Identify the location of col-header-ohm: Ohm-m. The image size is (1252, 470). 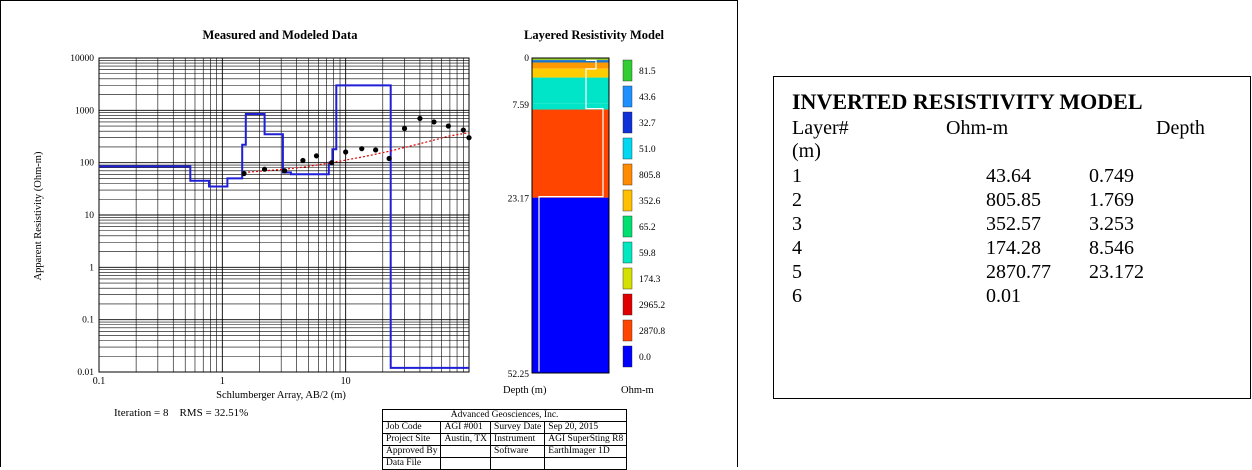
(977, 128).